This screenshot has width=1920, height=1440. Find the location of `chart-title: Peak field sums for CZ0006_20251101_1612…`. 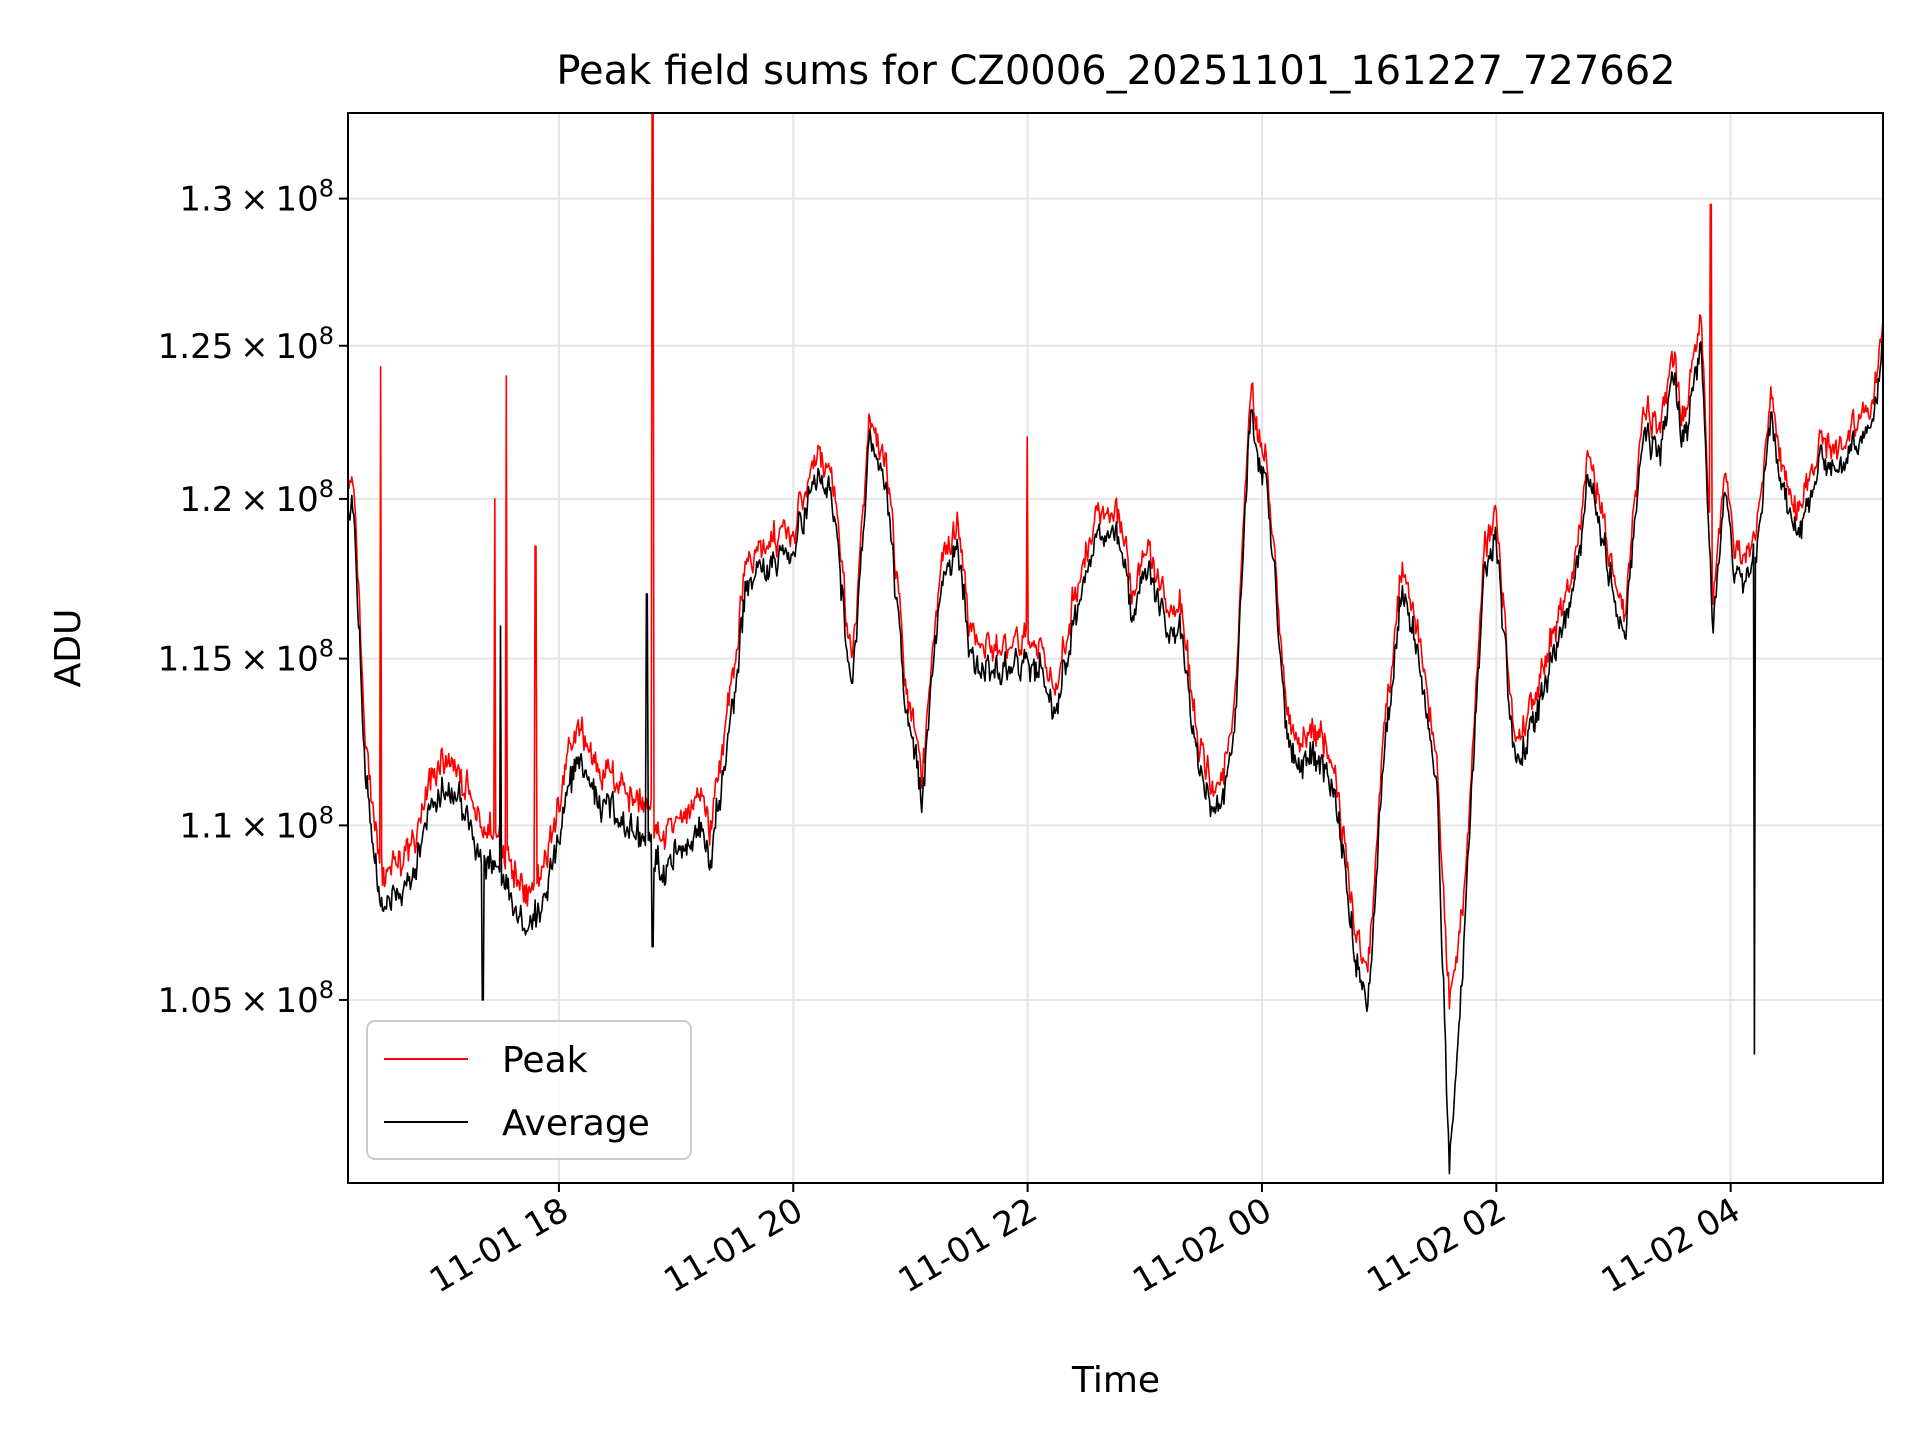

chart-title: Peak field sums for CZ0006_20251101_1612… is located at coordinates (1115, 71).